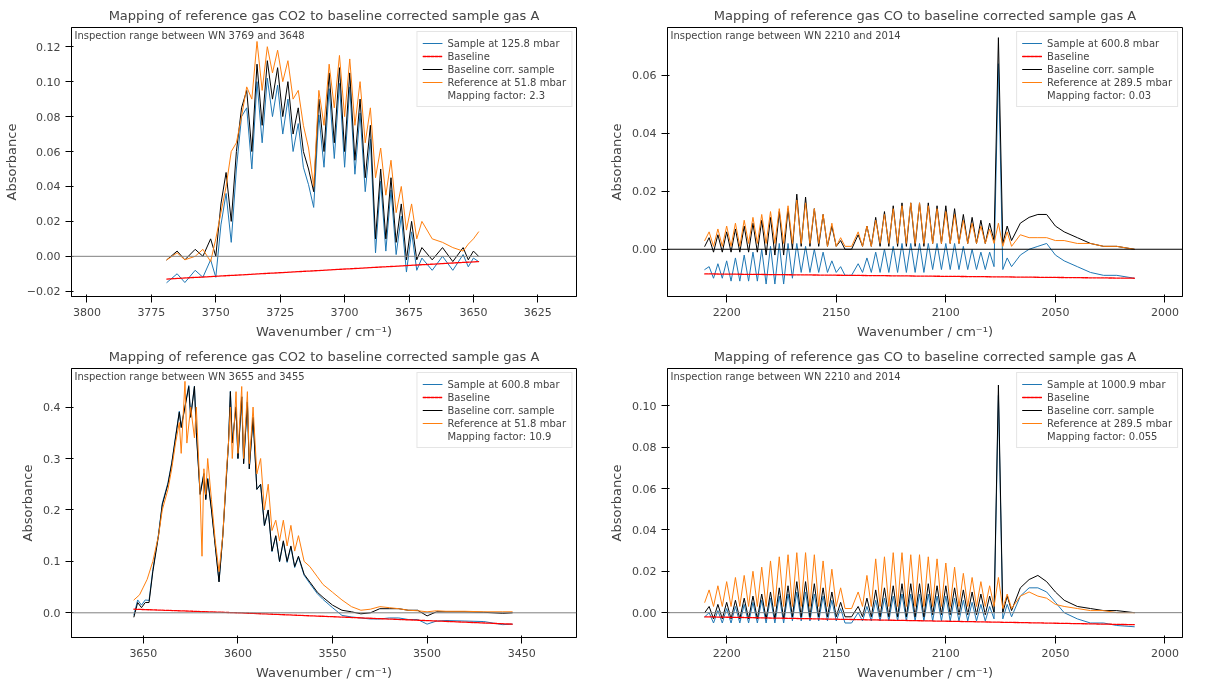  I want to click on x-tick-label: 3700, so click(344, 312).